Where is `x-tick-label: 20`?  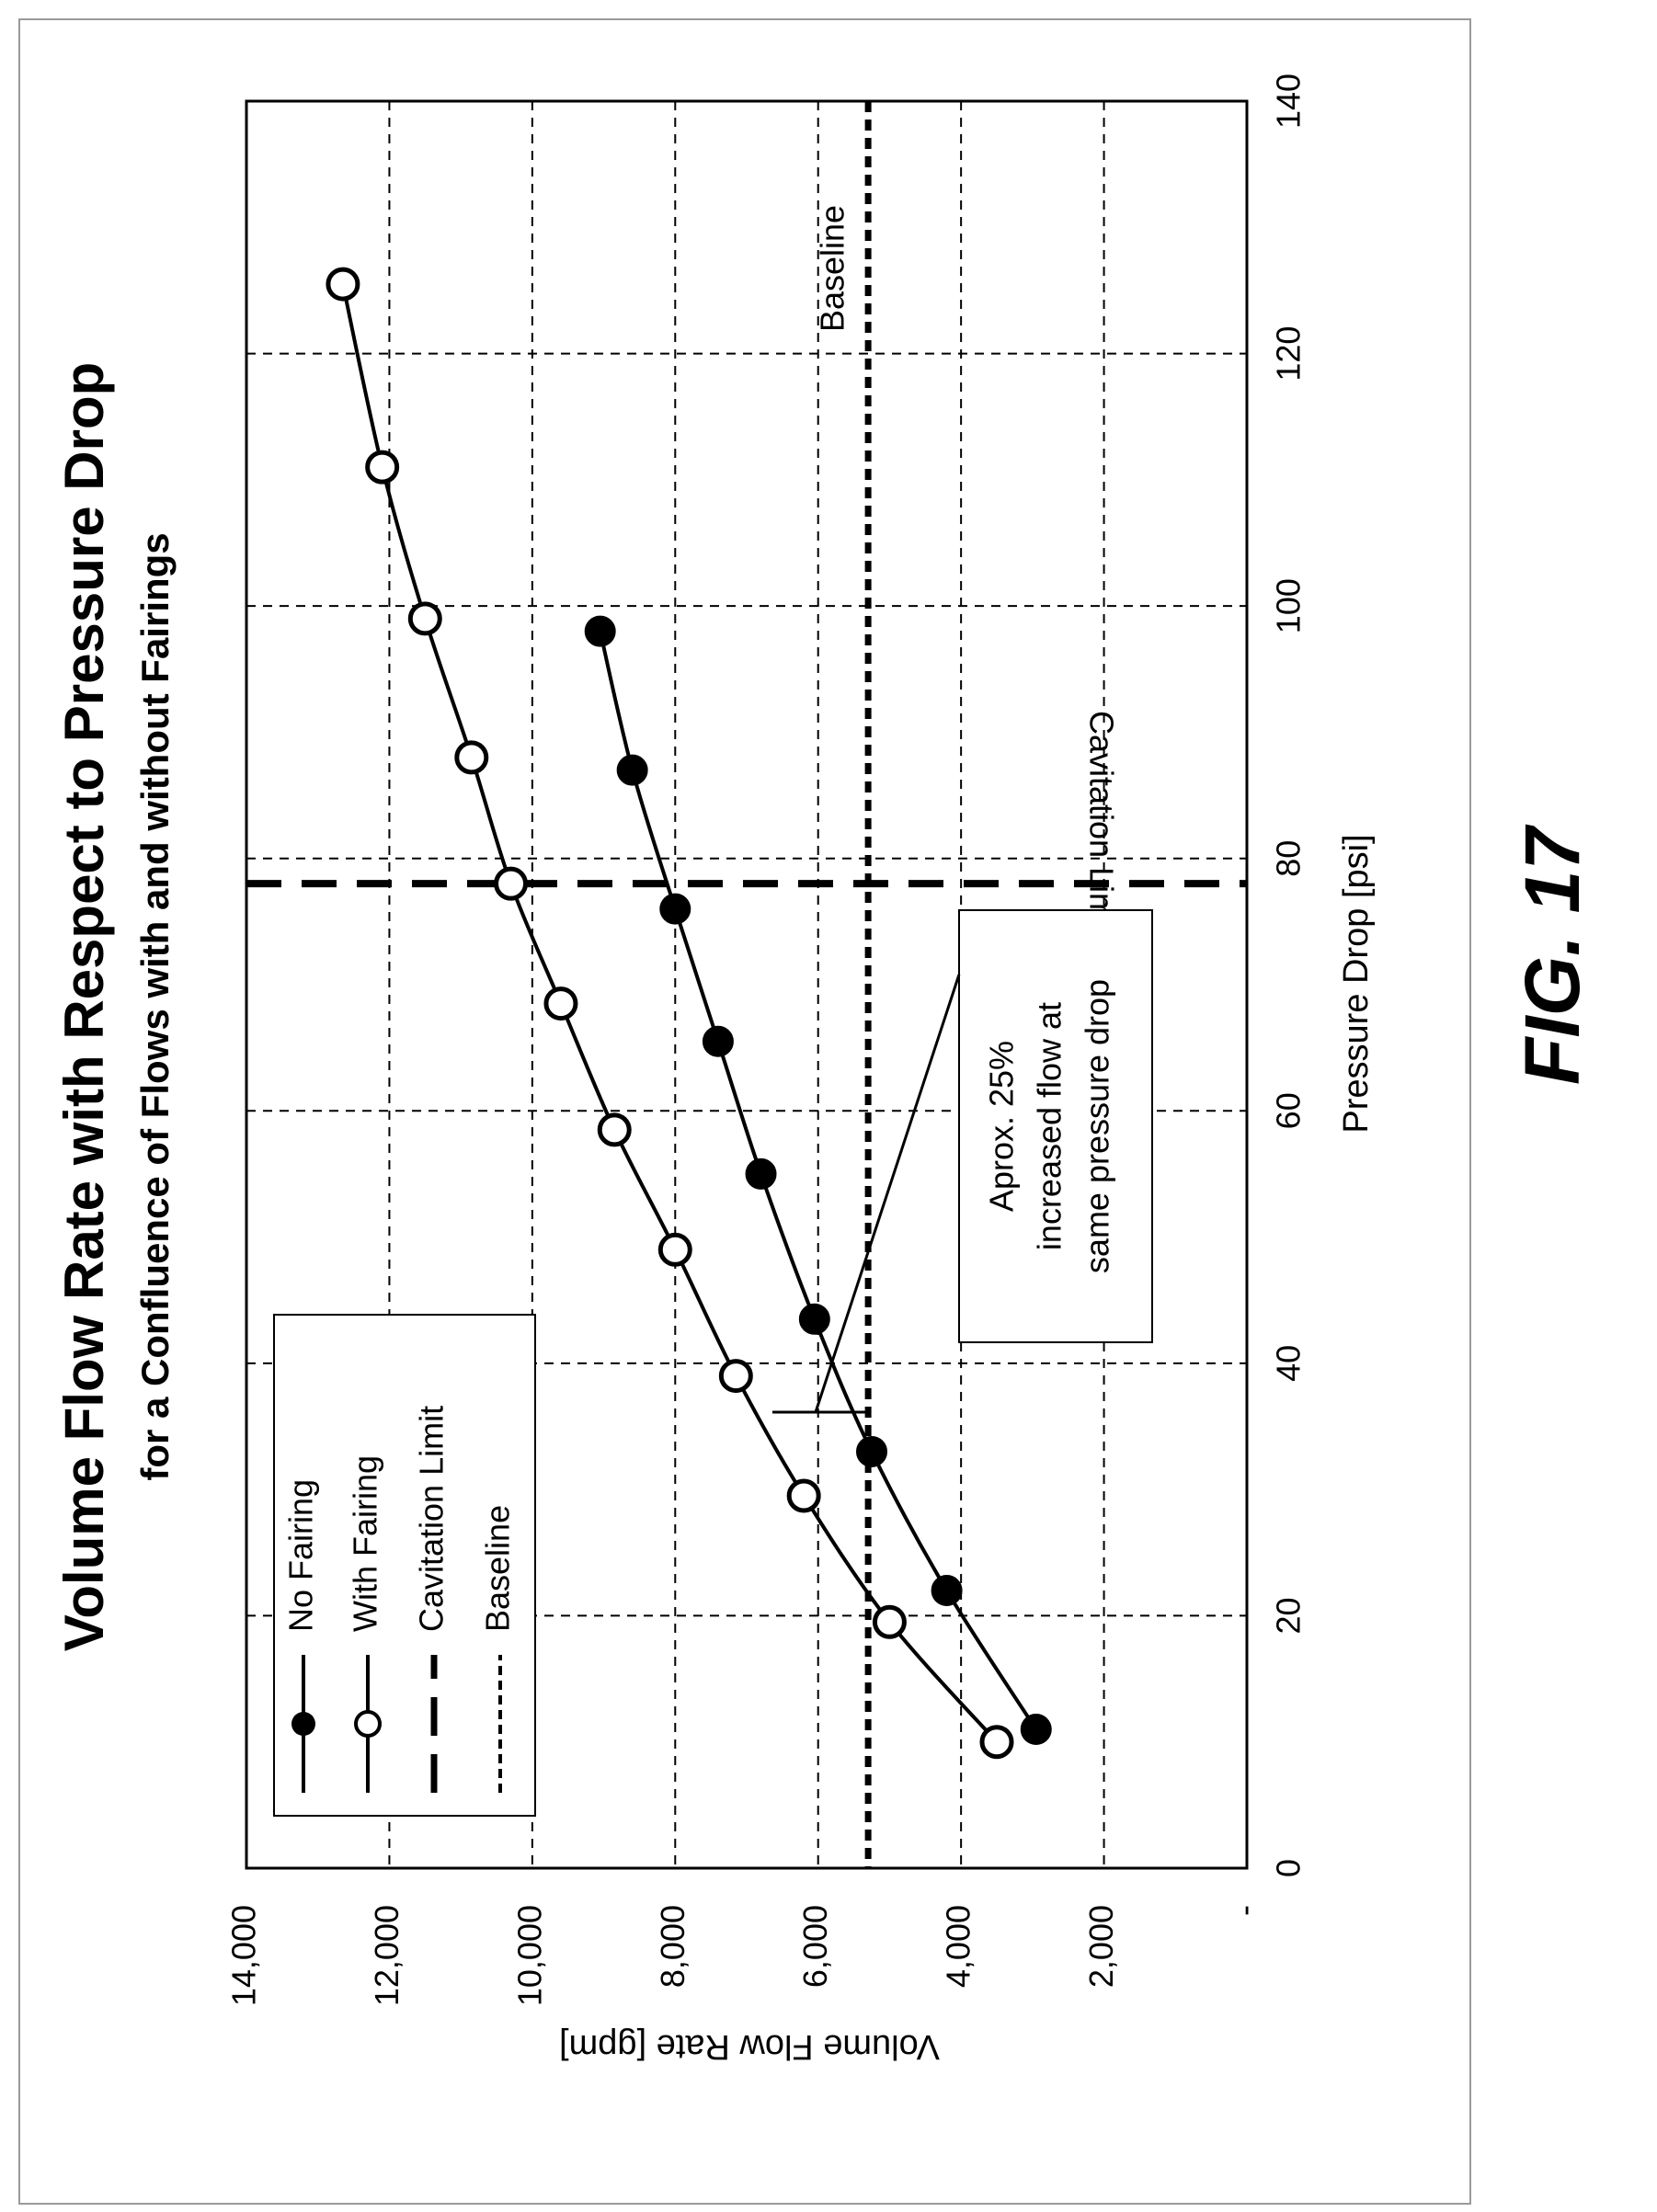 x-tick-label: 20 is located at coordinates (1289, 1615).